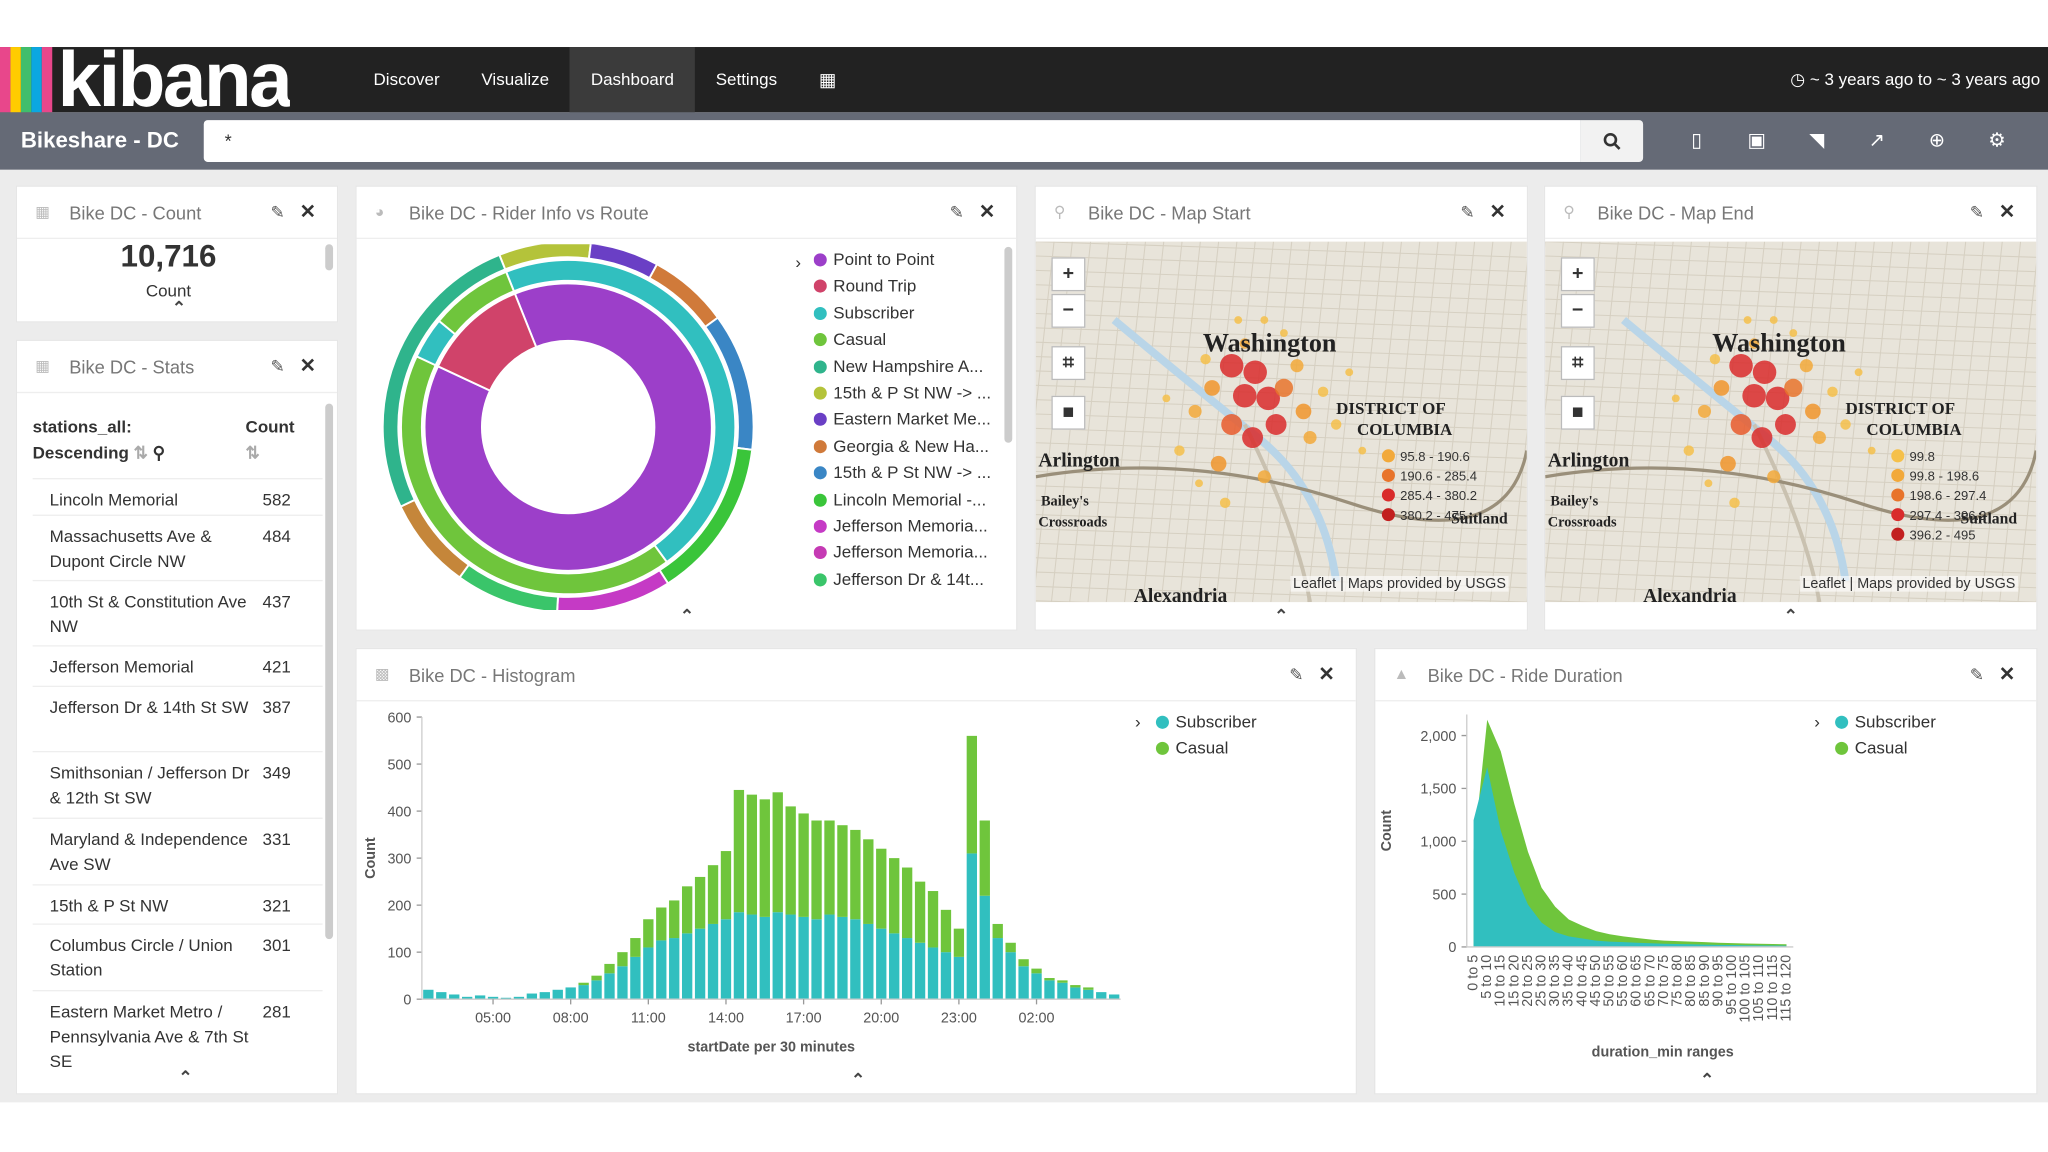 The width and height of the screenshot is (2048, 1152). I want to click on share-icon: ↗, so click(1877, 140).